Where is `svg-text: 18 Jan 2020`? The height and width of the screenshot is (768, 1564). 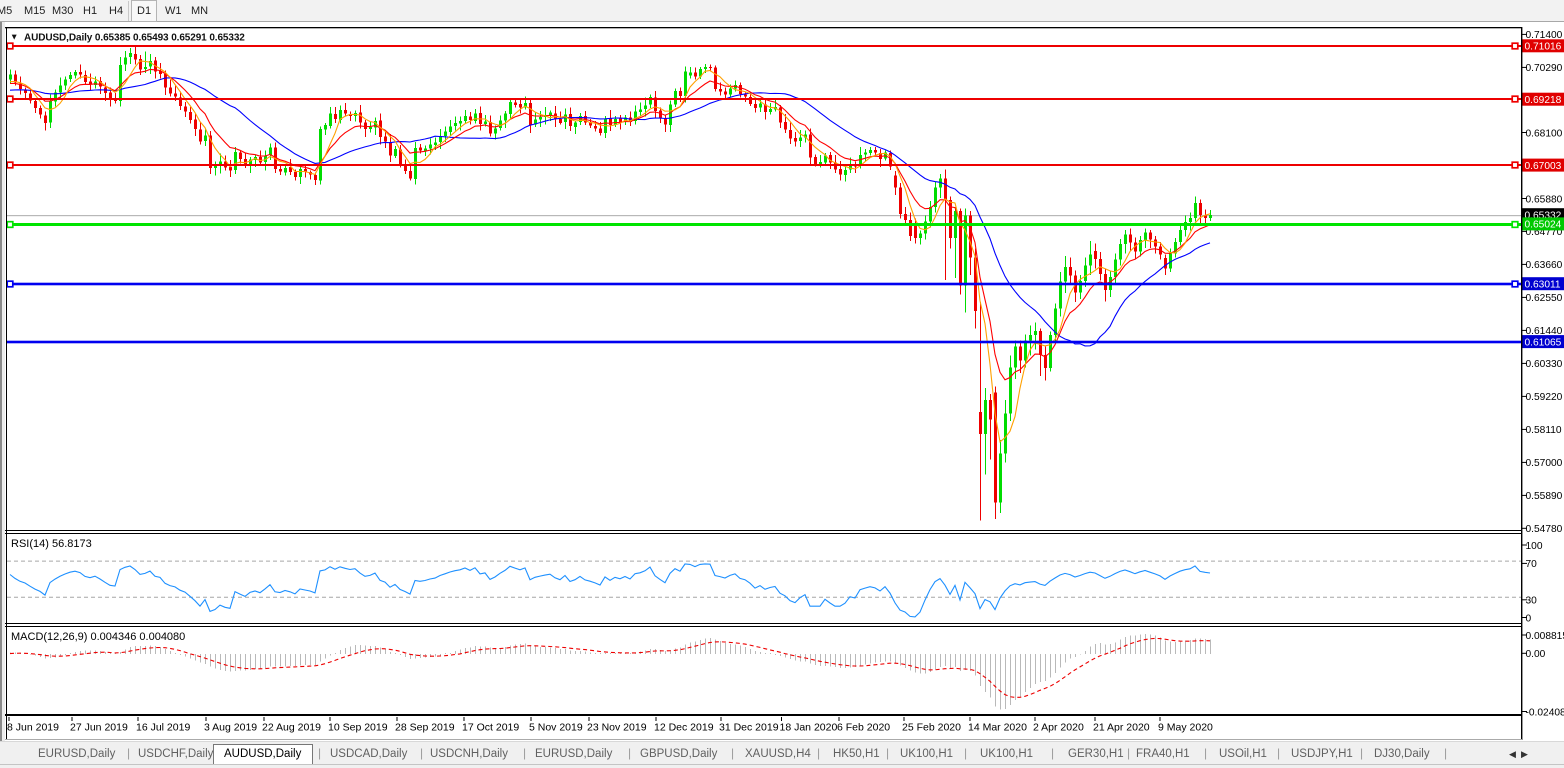 svg-text: 18 Jan 2020 is located at coordinates (809, 728).